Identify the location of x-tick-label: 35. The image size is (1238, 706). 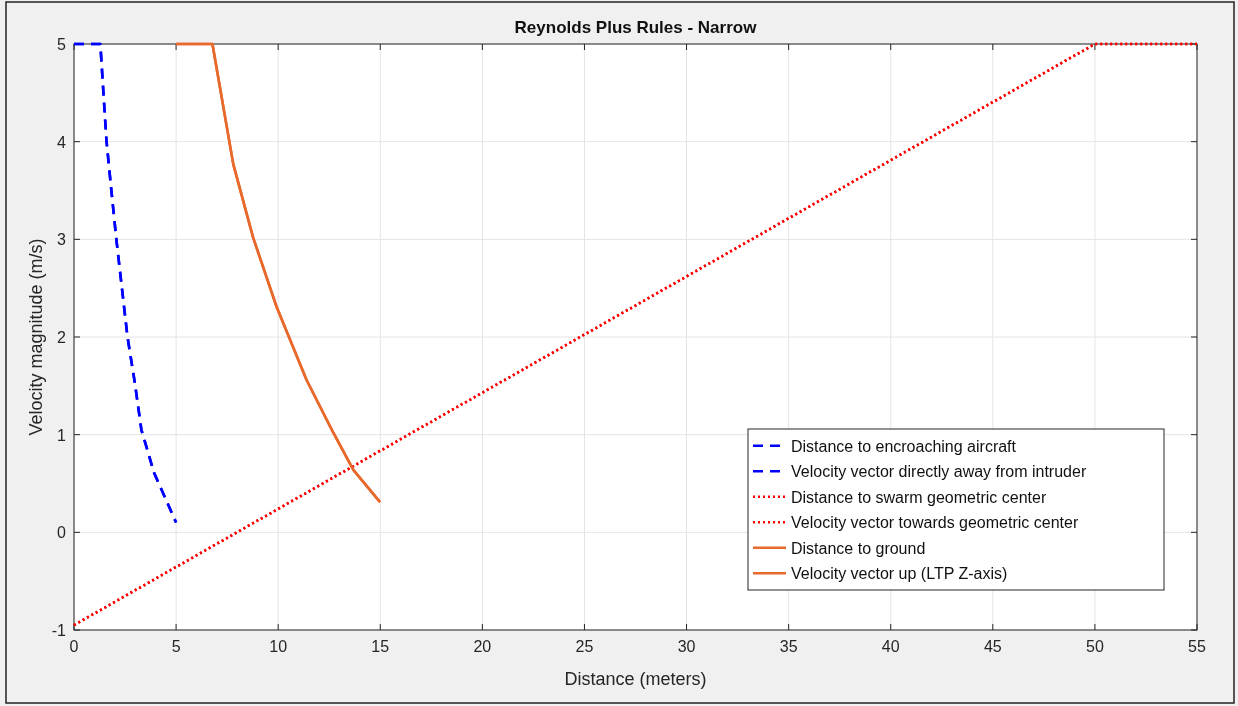
(788, 646).